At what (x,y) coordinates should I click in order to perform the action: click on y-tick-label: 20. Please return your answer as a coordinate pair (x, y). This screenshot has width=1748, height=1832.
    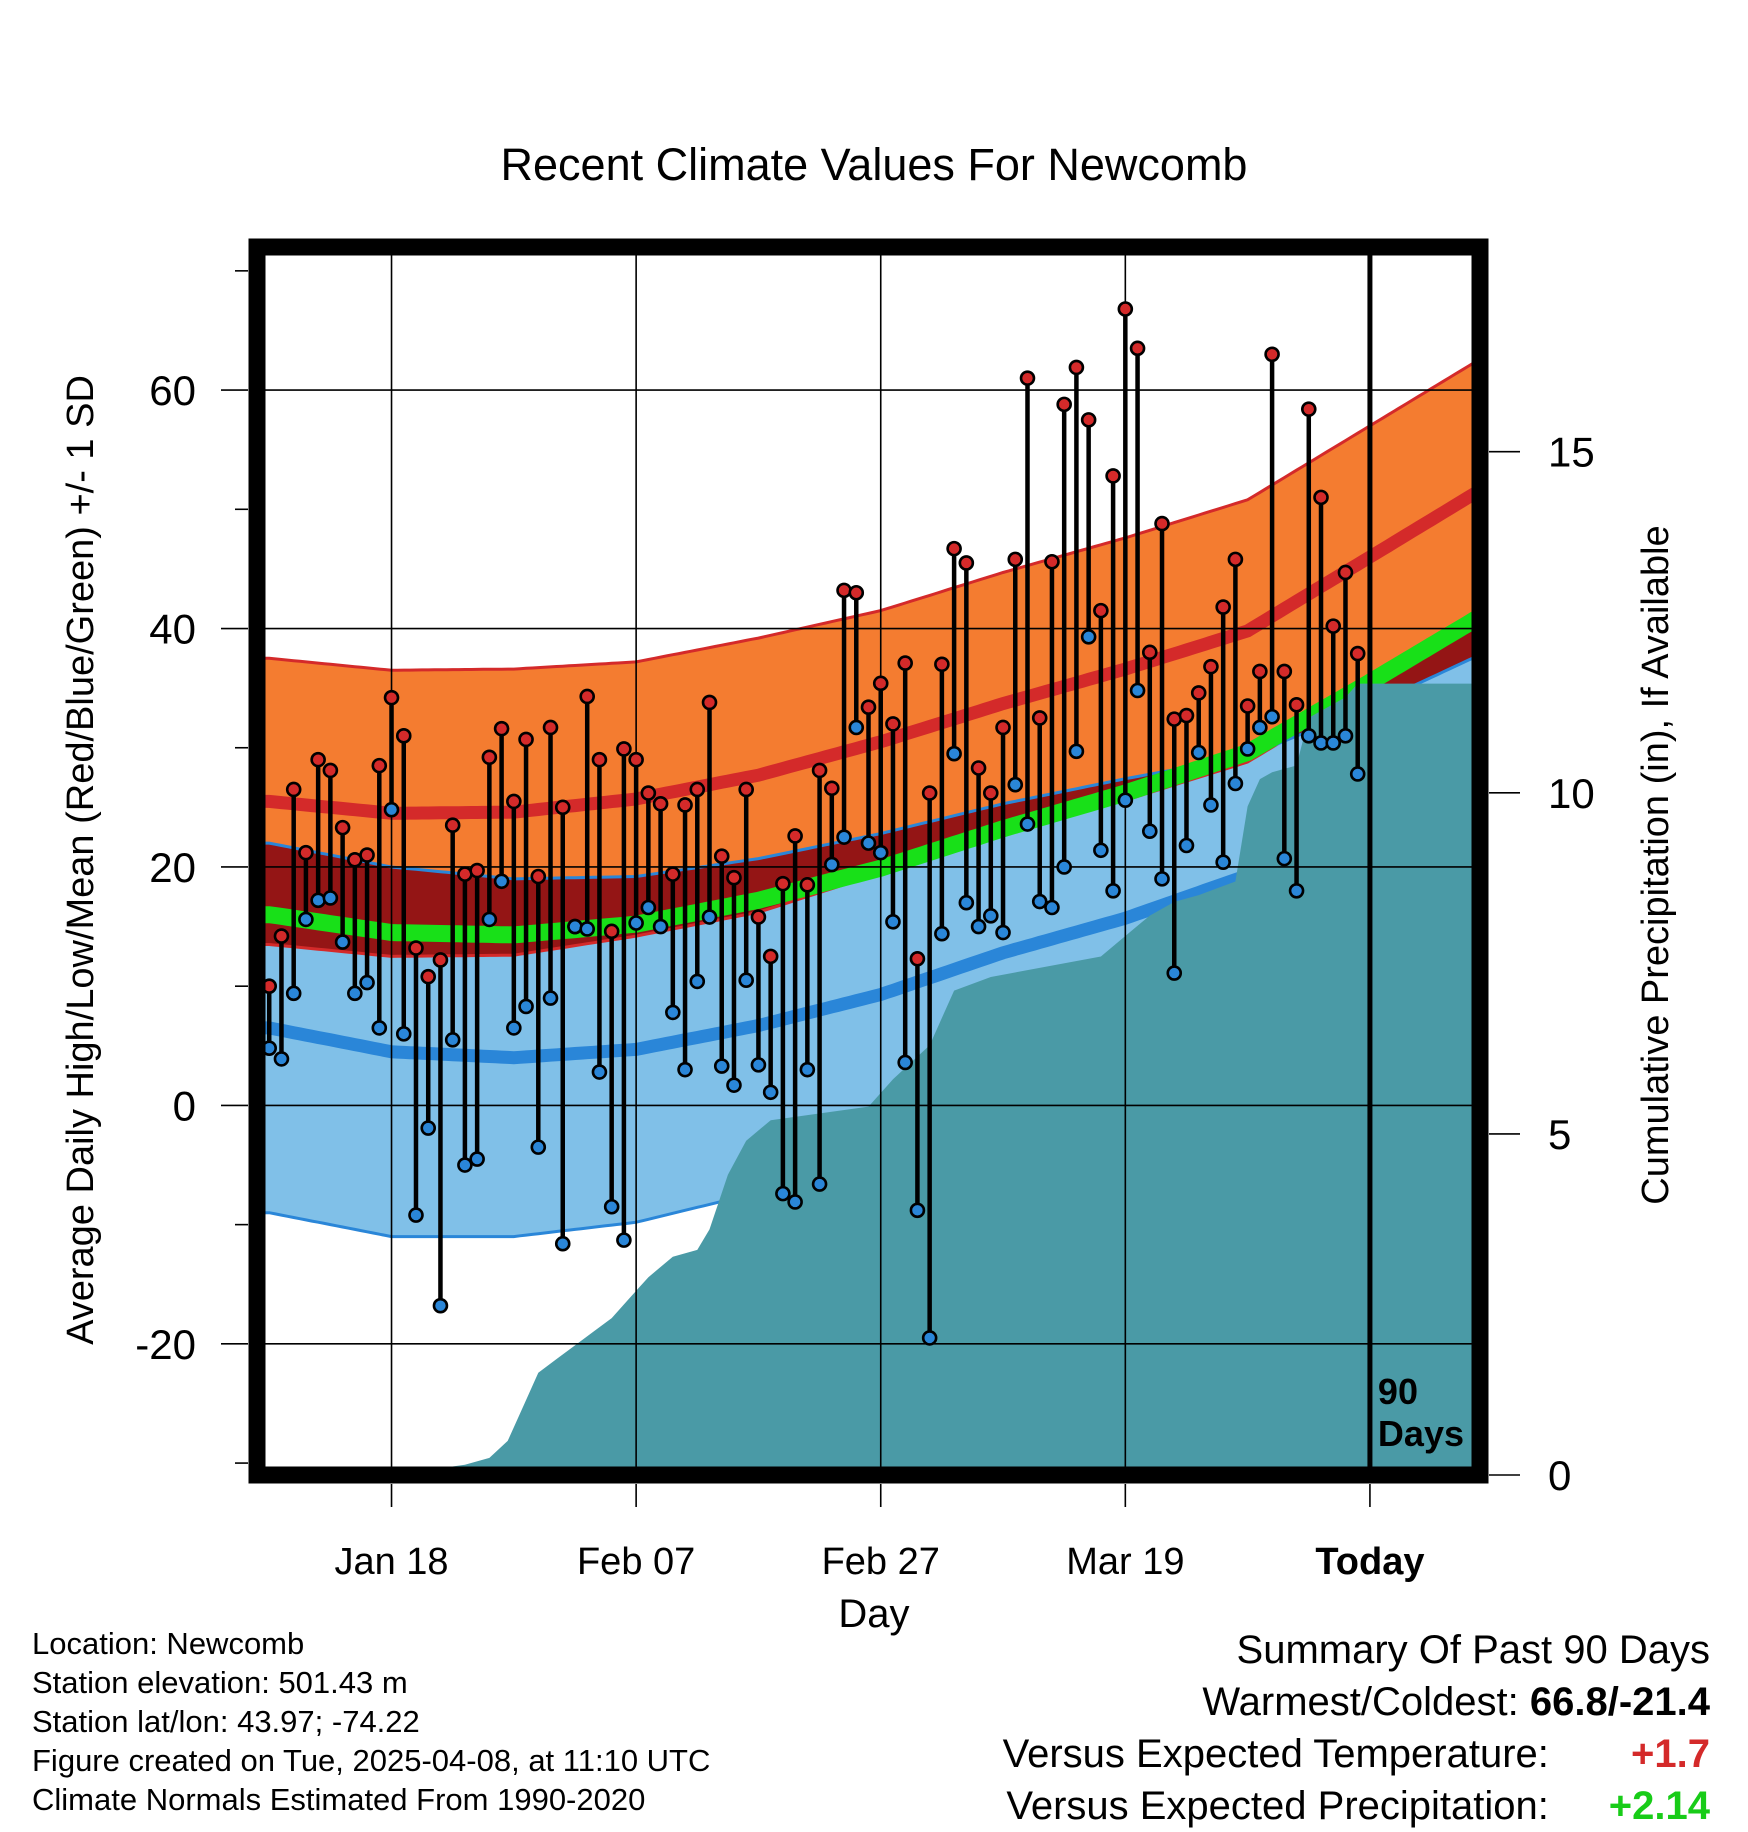
    Looking at the image, I should click on (172, 867).